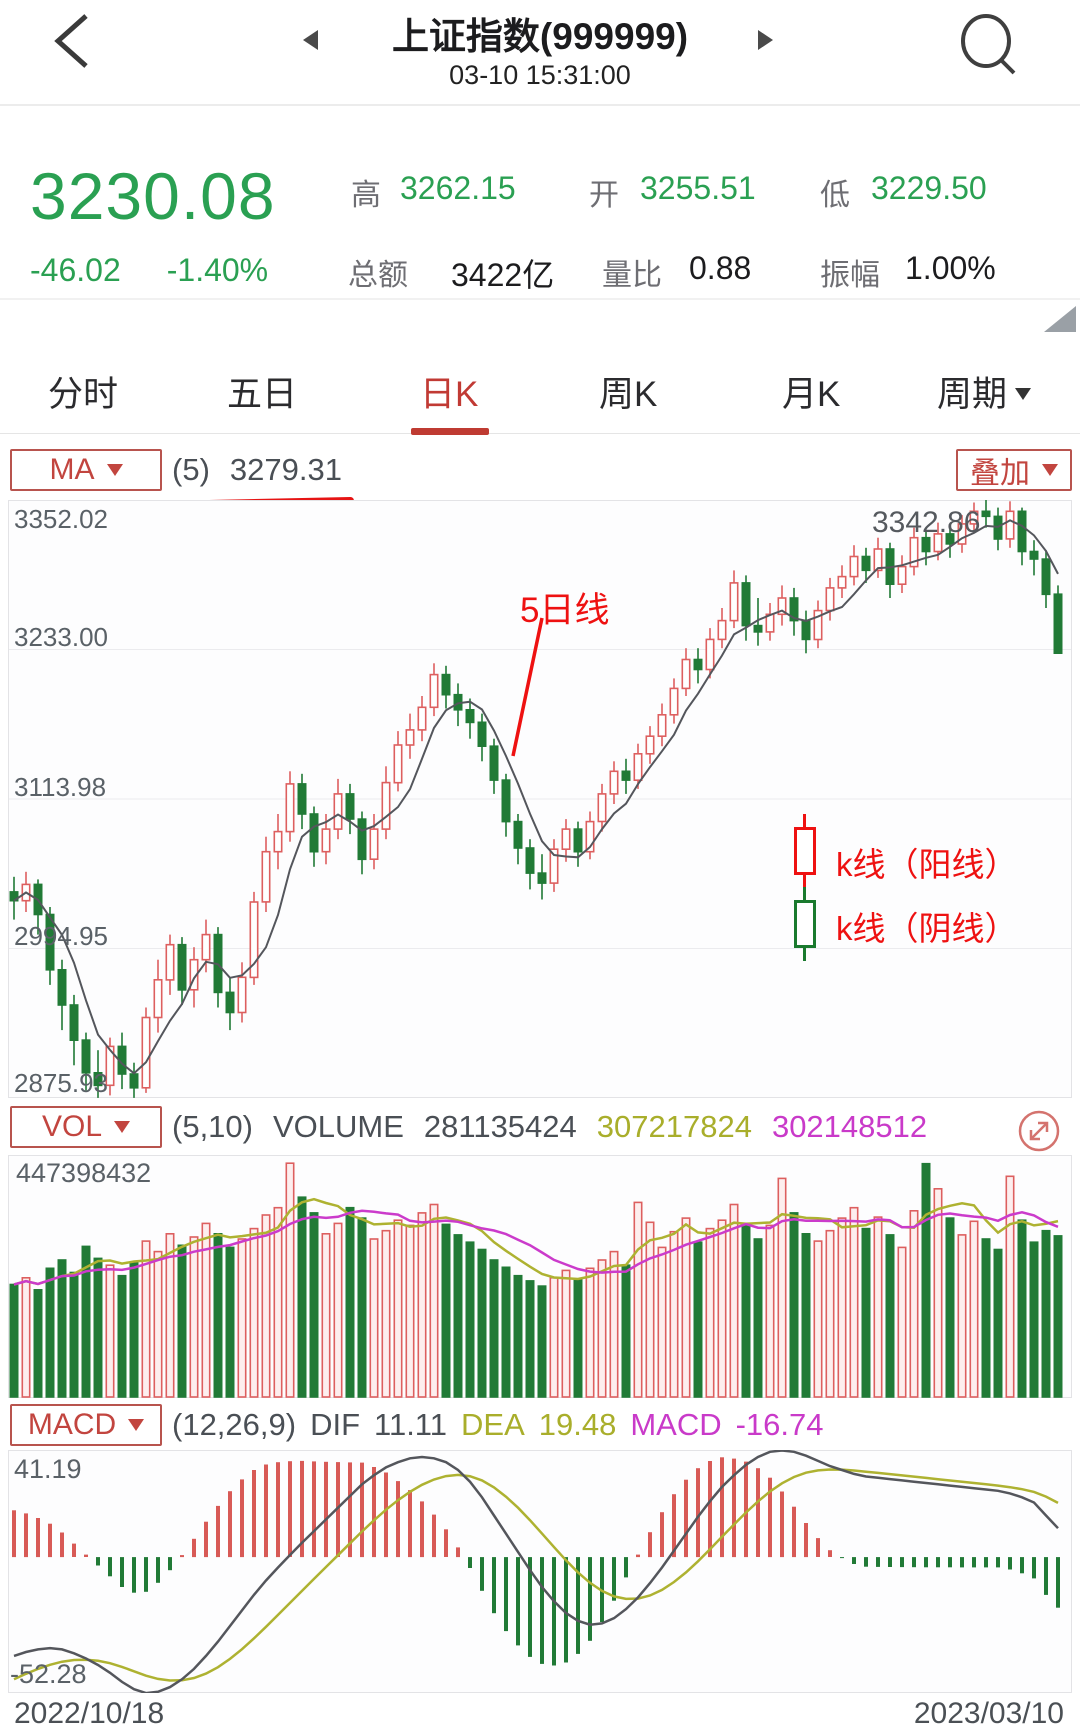 This screenshot has width=1080, height=1735. I want to click on vol-ratio-value: 0.88, so click(720, 268).